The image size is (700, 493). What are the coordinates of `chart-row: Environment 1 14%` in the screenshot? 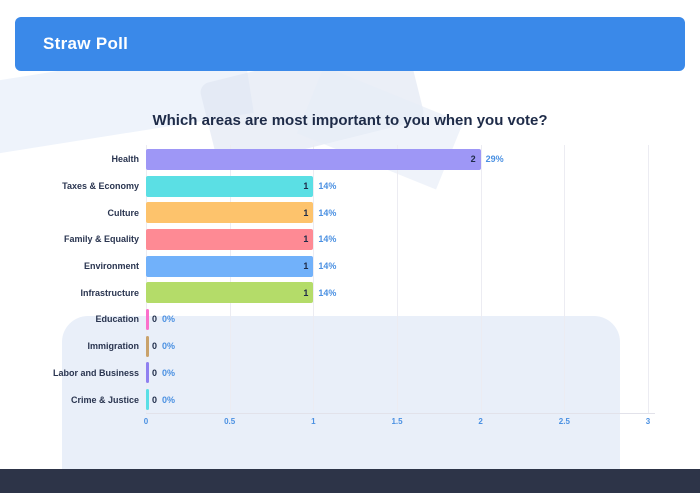 It's located at (350, 266).